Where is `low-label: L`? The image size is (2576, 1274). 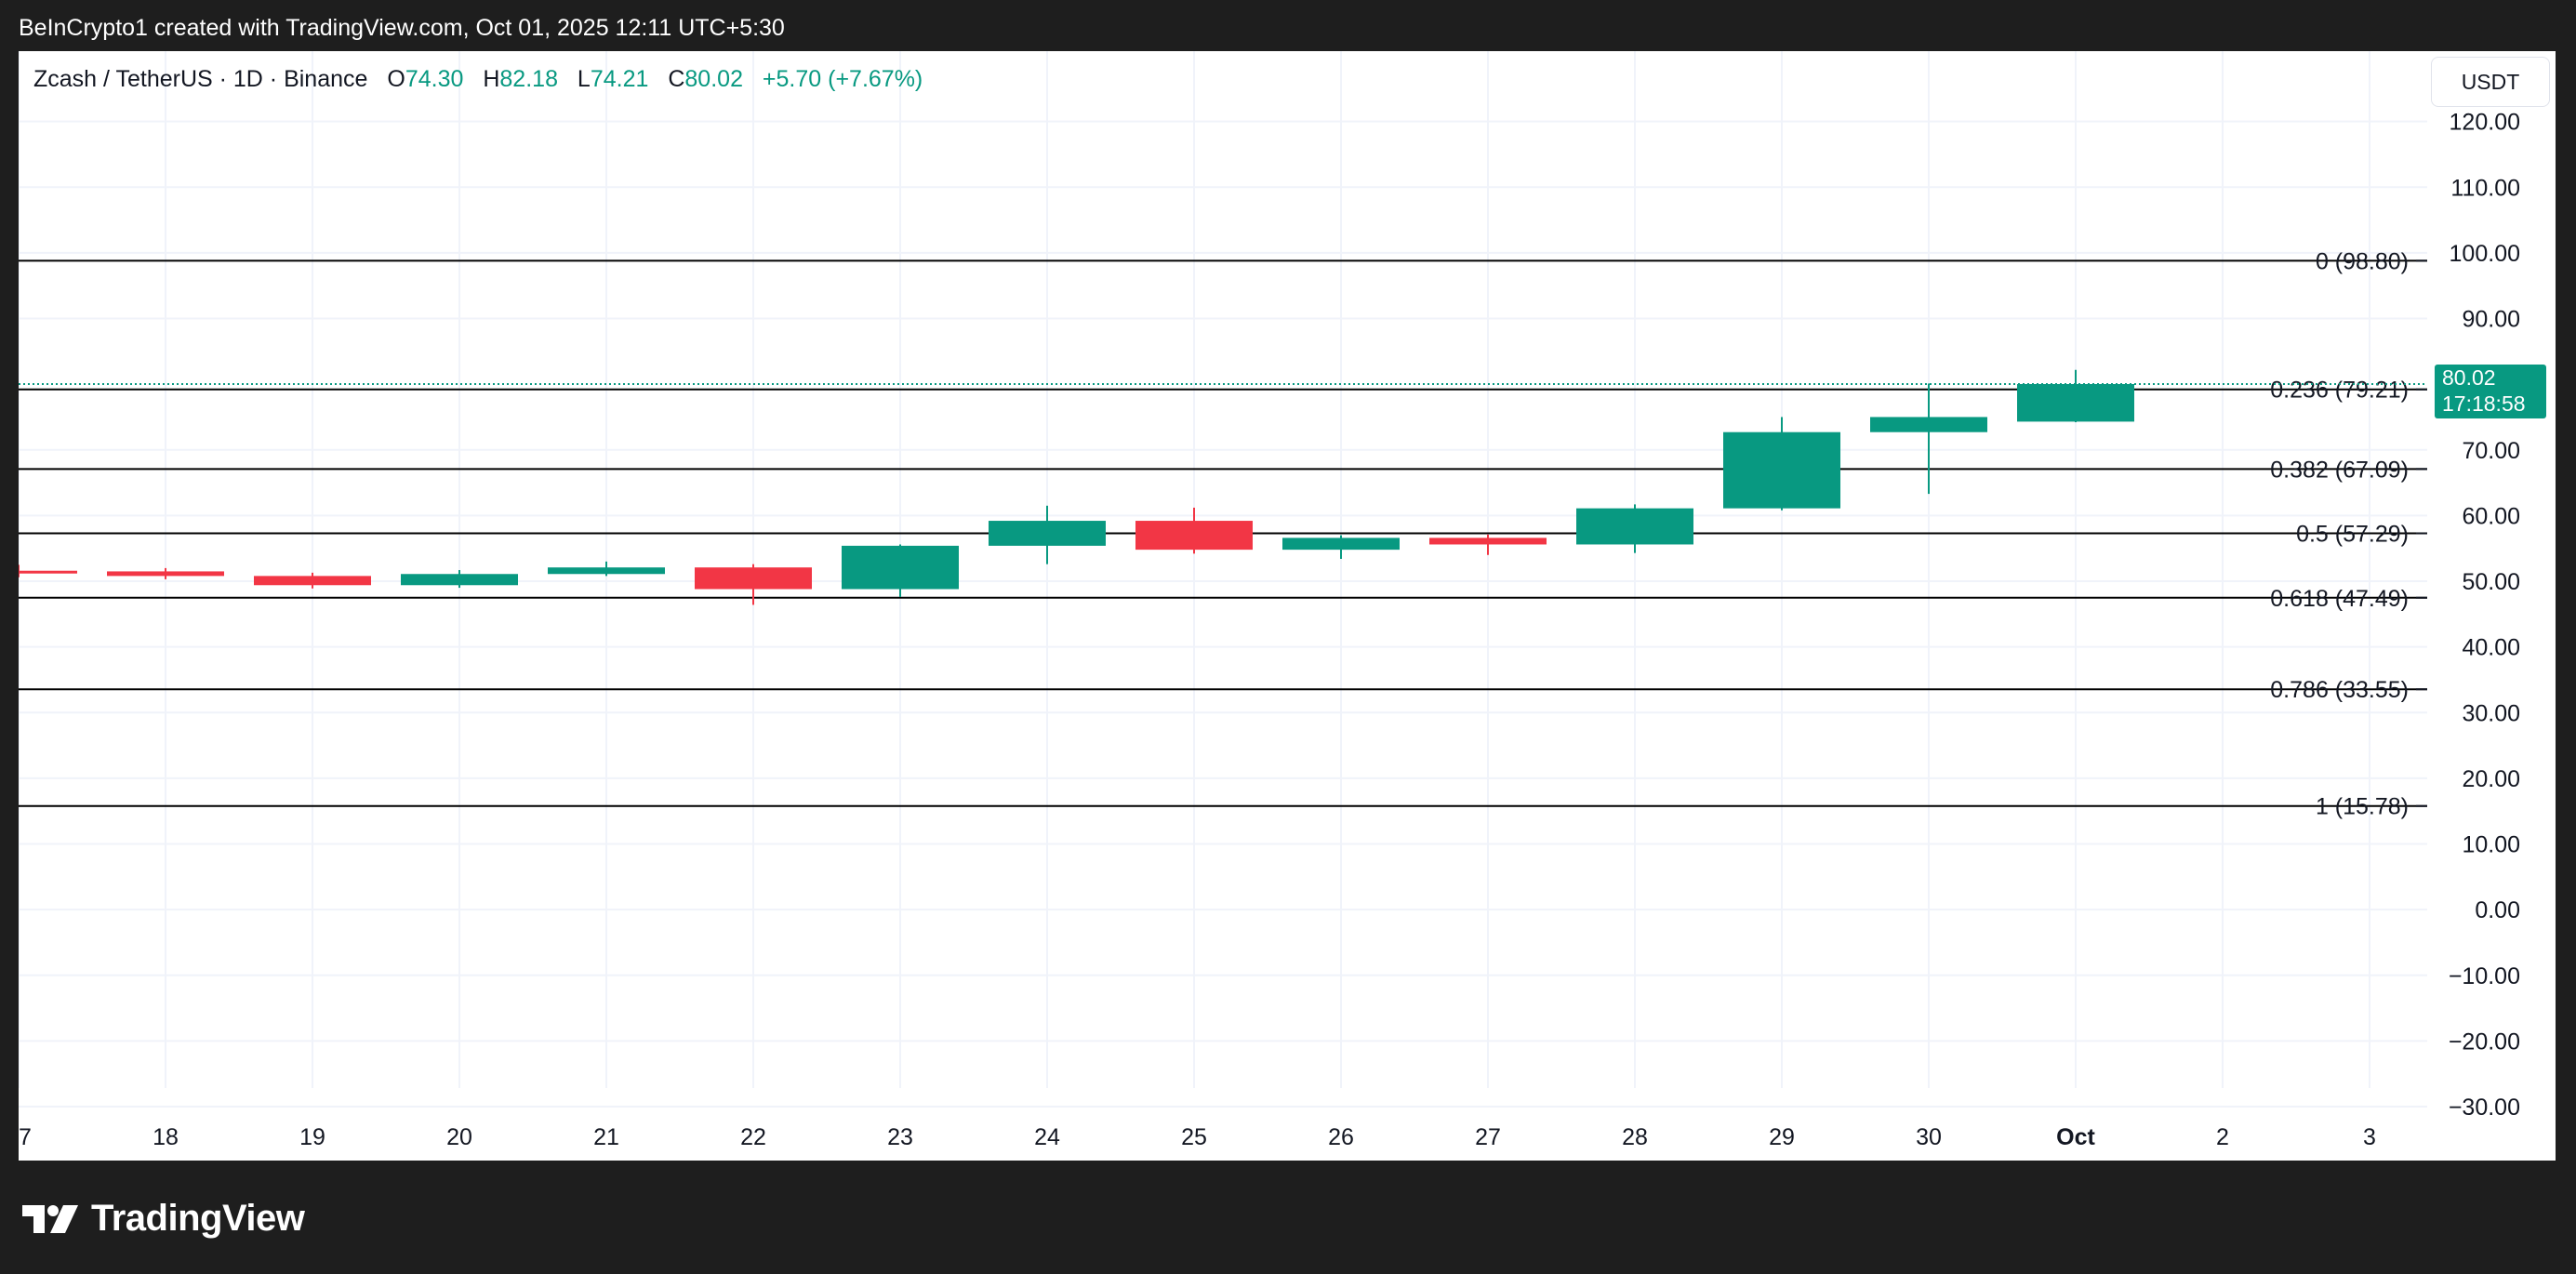
low-label: L is located at coordinates (584, 79).